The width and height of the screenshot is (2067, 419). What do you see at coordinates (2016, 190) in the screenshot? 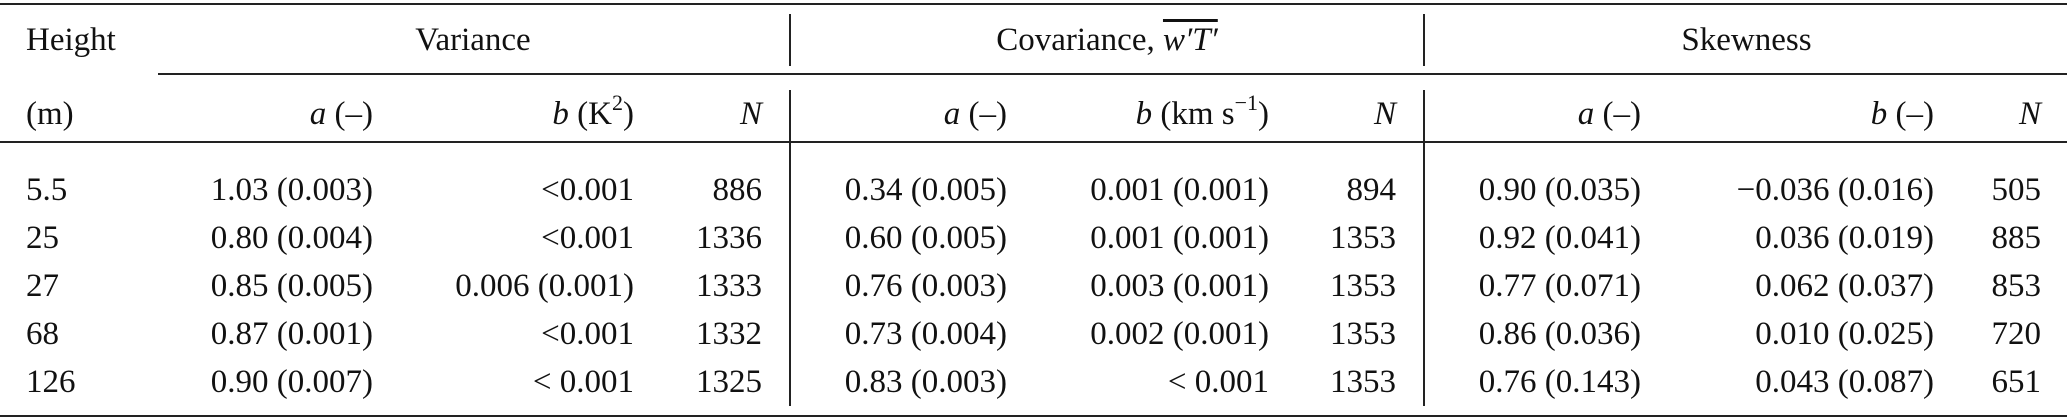
I see `cell-skewness-n: 505` at bounding box center [2016, 190].